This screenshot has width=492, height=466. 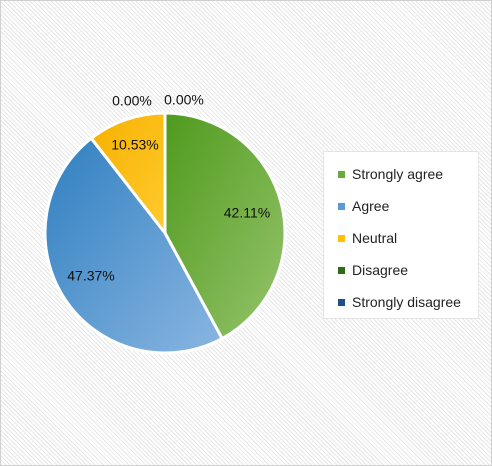 What do you see at coordinates (398, 174) in the screenshot?
I see `legend-label: Strongly agree` at bounding box center [398, 174].